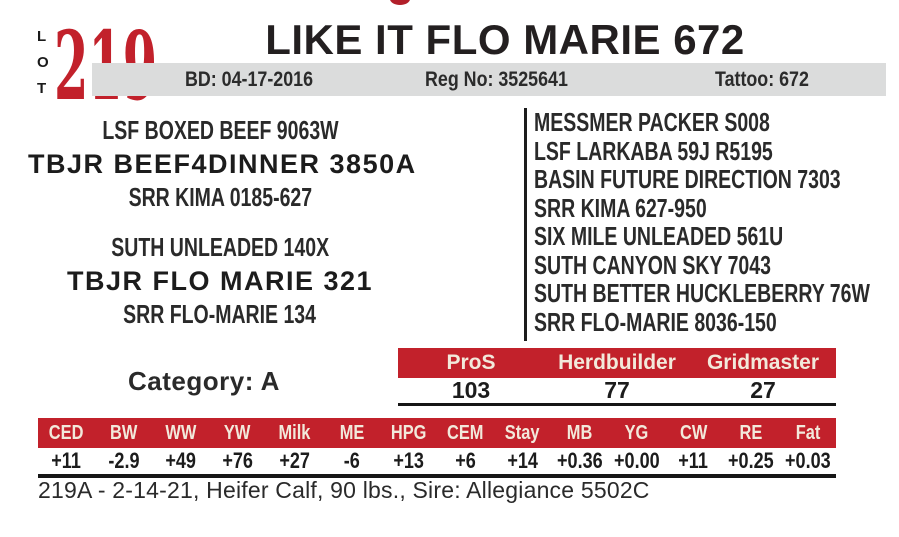 This screenshot has height=537, width=899. Describe the element at coordinates (659, 236) in the screenshot. I see `ancestor-line: SIX MILE UNLEADED 561U` at that location.